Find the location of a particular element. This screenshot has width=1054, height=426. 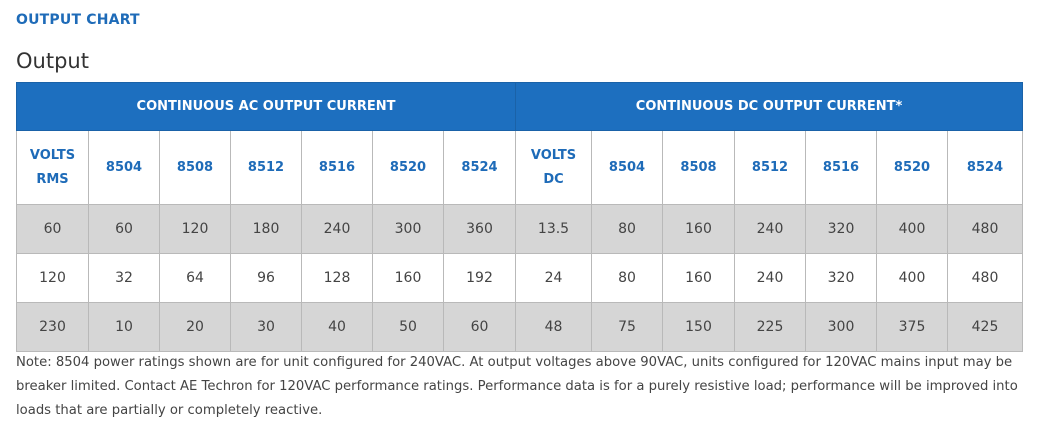

ac-volts-cell: 120 is located at coordinates (52, 278).